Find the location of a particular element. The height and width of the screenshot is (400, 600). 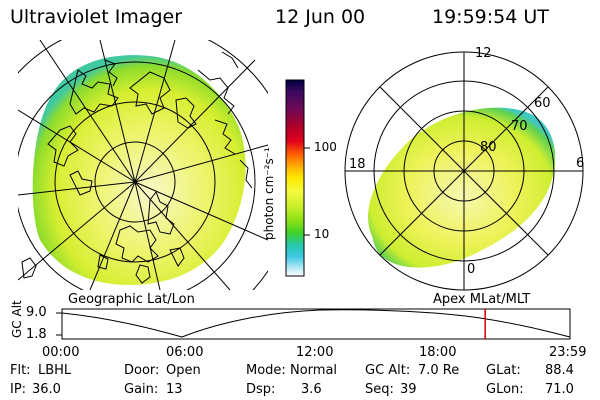

glon-value: 71.0 is located at coordinates (559, 389).